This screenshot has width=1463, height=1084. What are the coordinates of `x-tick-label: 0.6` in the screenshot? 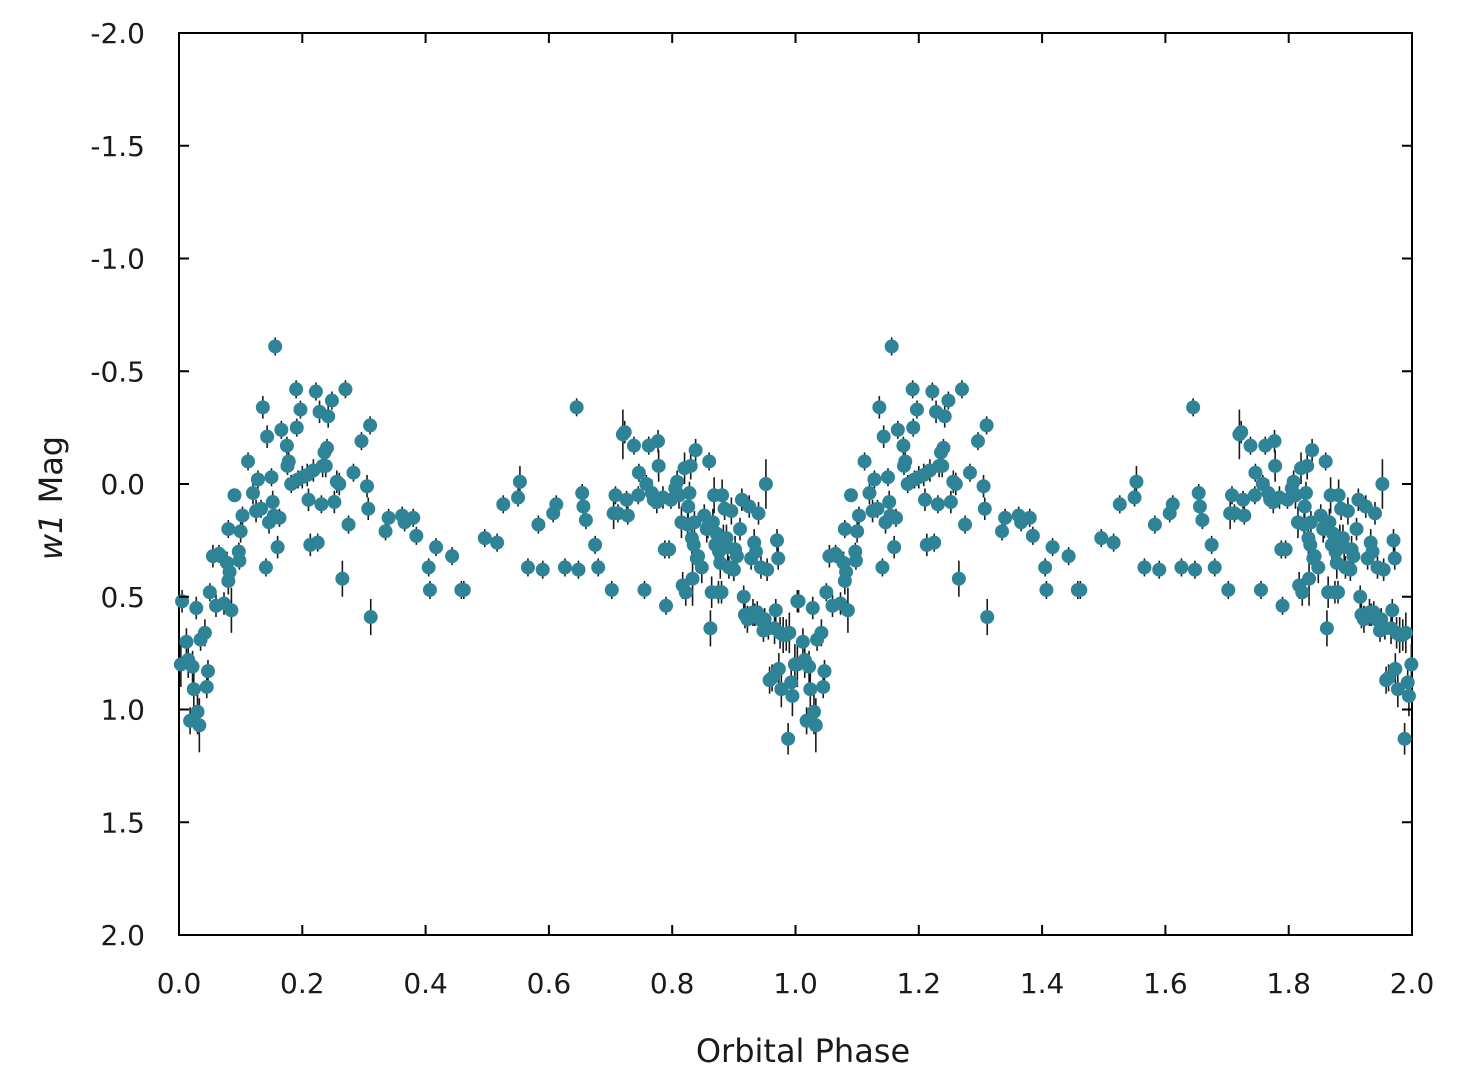 It's located at (549, 983).